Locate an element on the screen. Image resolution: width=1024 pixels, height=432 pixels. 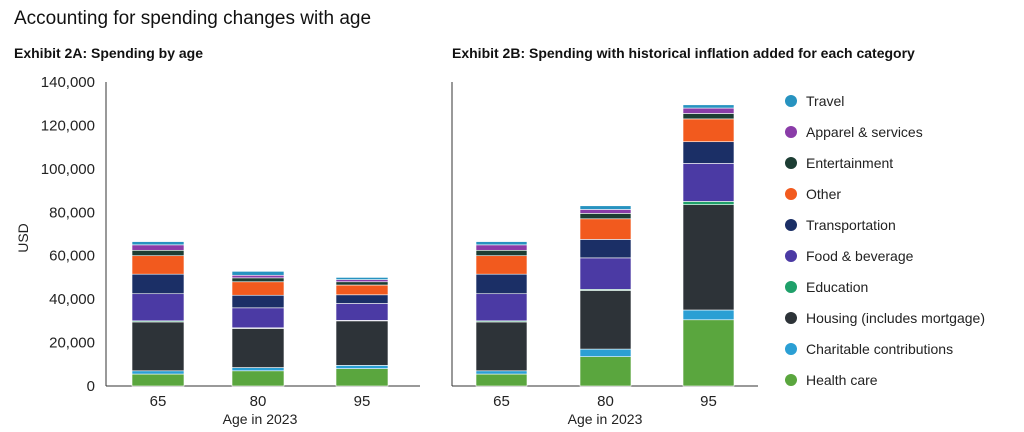
legend-swatch-food-beverage is located at coordinates (791, 256).